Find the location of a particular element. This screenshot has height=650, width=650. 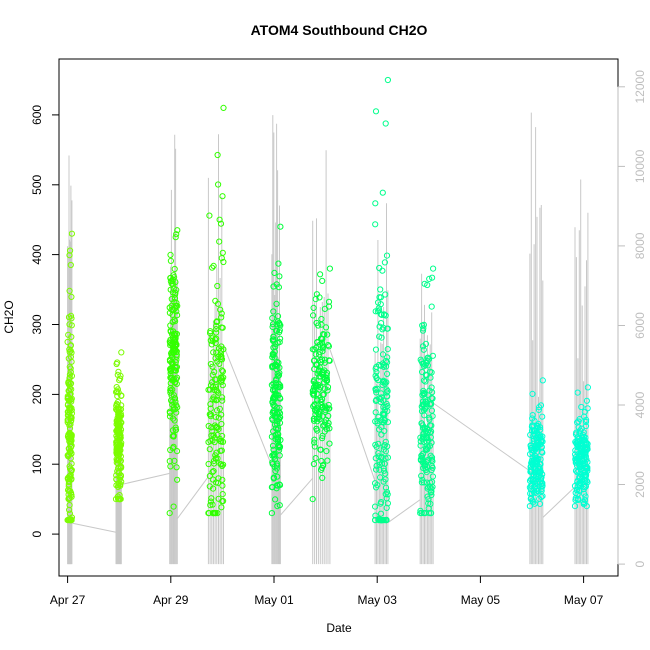

right-tick-label: 6000 is located at coordinates (640, 325).